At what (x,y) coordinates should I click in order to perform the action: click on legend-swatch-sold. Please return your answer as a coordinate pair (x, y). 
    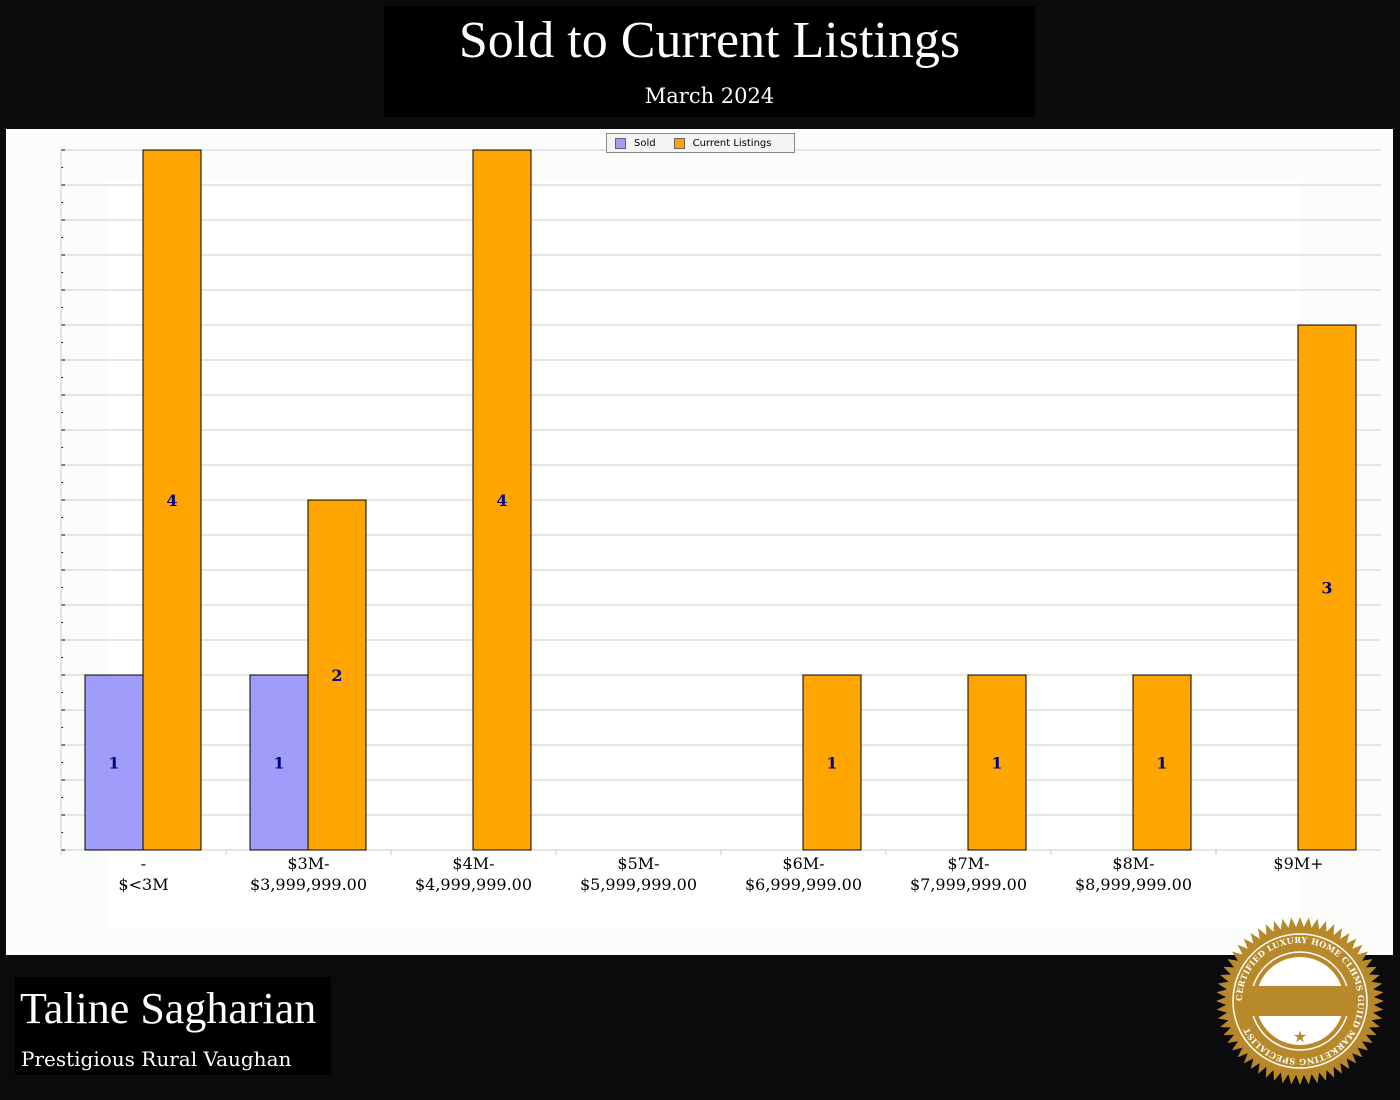
    Looking at the image, I should click on (620, 143).